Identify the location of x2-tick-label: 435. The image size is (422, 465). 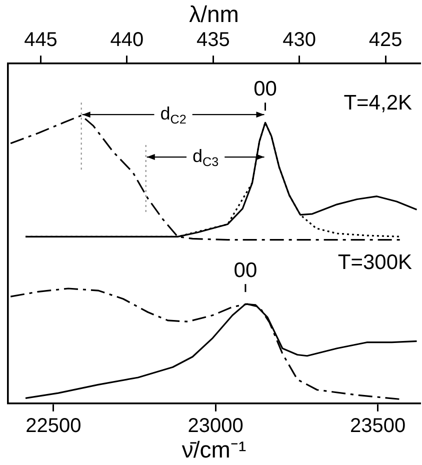
(213, 40).